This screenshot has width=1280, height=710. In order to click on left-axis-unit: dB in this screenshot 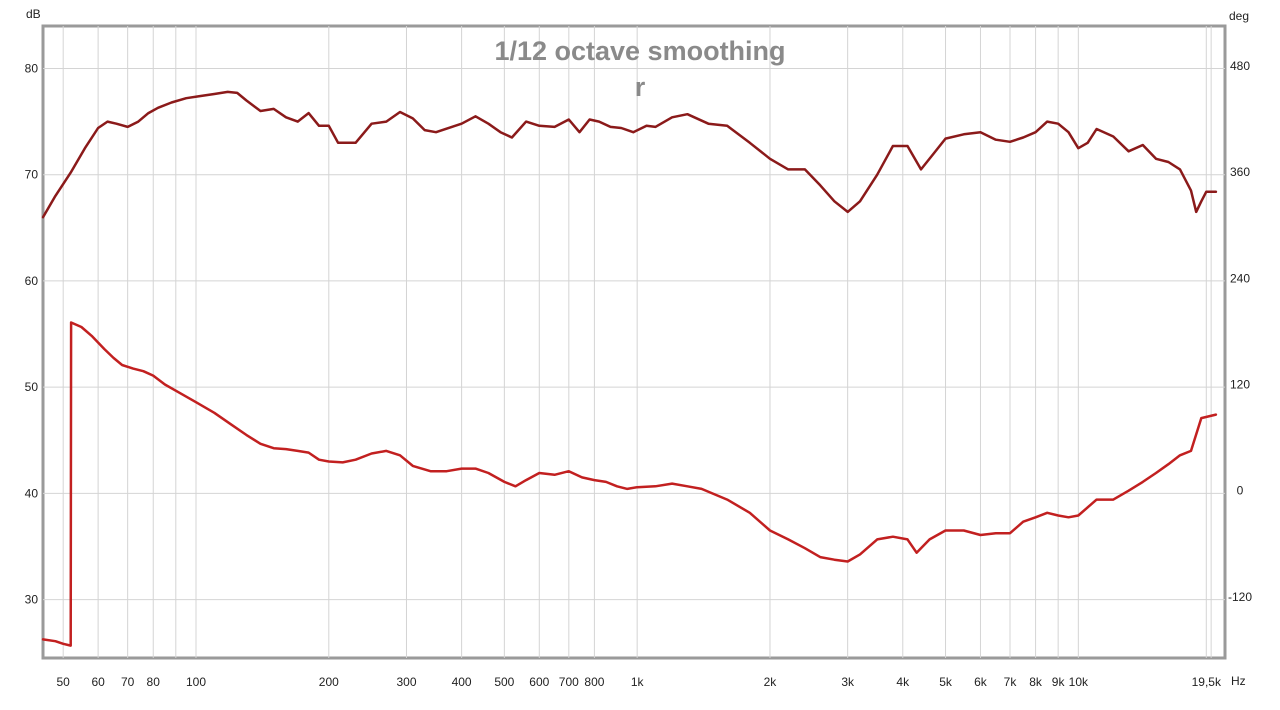, I will do `click(33, 14)`.